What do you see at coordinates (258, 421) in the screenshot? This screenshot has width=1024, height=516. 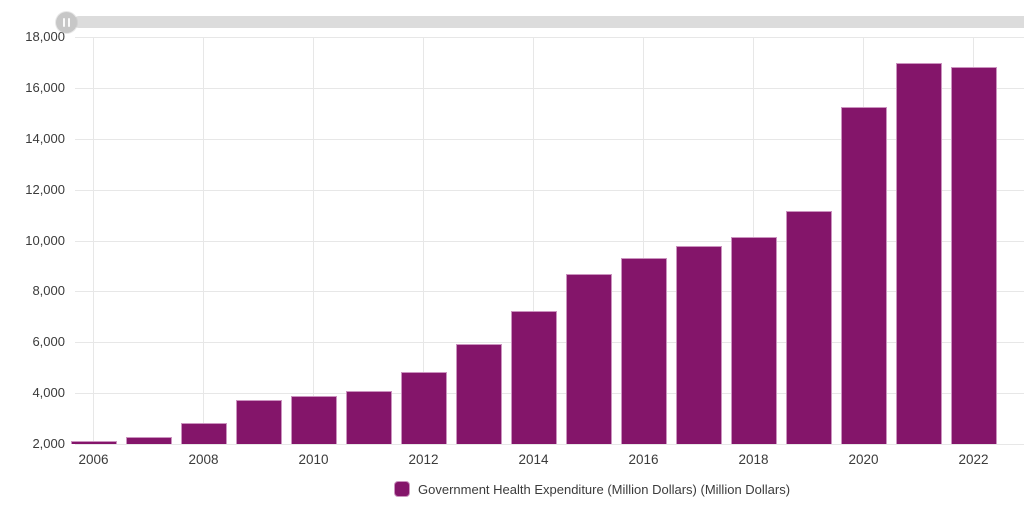 I see `bar-2009` at bounding box center [258, 421].